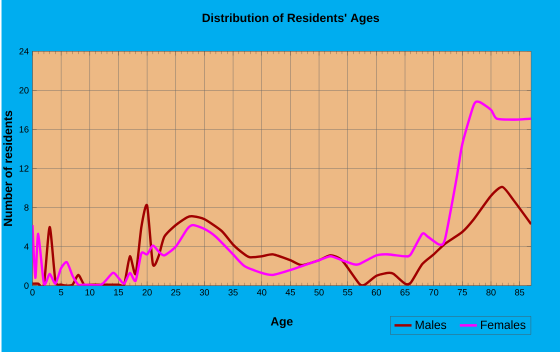 The image size is (560, 352). Describe the element at coordinates (205, 292) in the screenshot. I see `x-tick-label: 30` at that location.